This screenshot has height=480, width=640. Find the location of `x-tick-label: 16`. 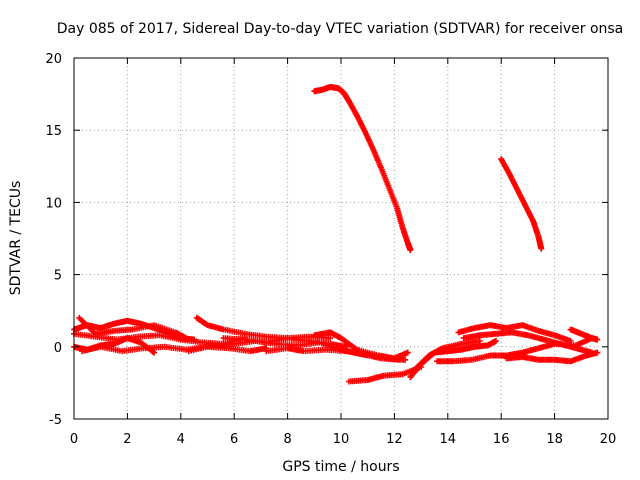

x-tick-label: 16 is located at coordinates (501, 439).